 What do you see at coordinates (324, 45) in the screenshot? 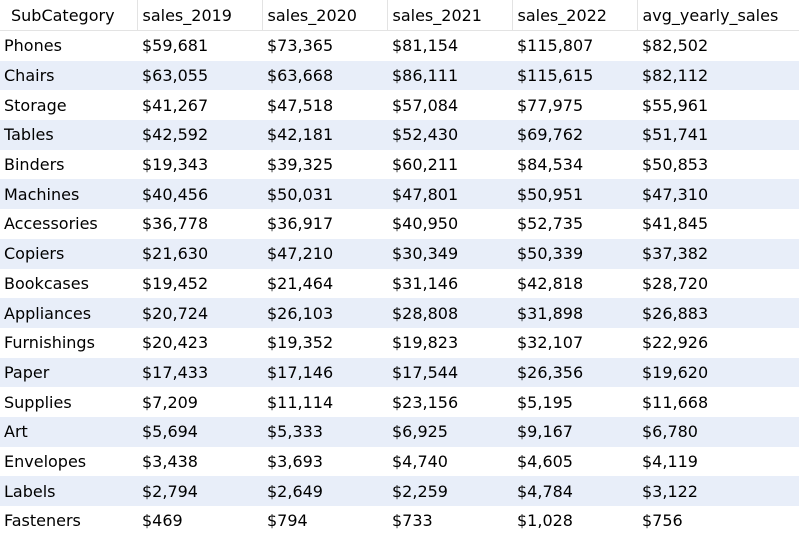
I see `sales-cell: $73,365` at bounding box center [324, 45].